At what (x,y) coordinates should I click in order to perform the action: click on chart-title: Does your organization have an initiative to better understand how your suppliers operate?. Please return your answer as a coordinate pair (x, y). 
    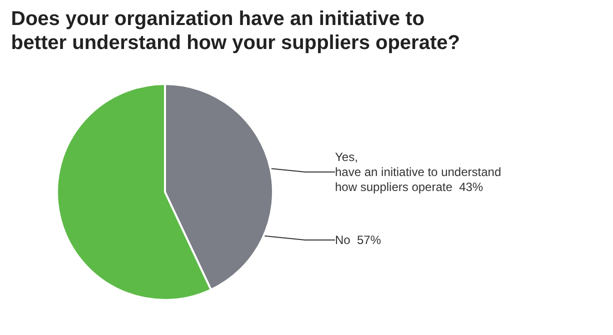
    Looking at the image, I should click on (235, 31).